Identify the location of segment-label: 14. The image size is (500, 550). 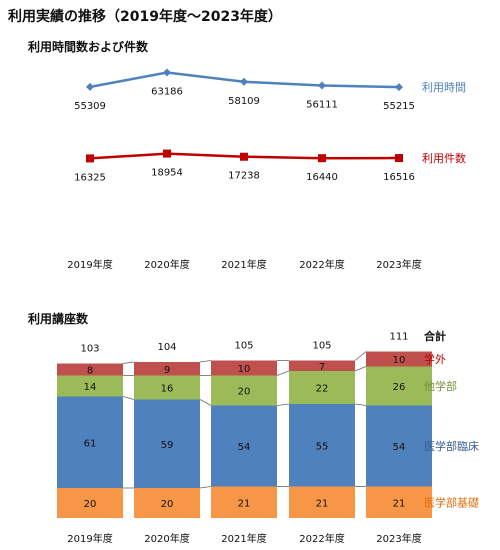
(90, 387).